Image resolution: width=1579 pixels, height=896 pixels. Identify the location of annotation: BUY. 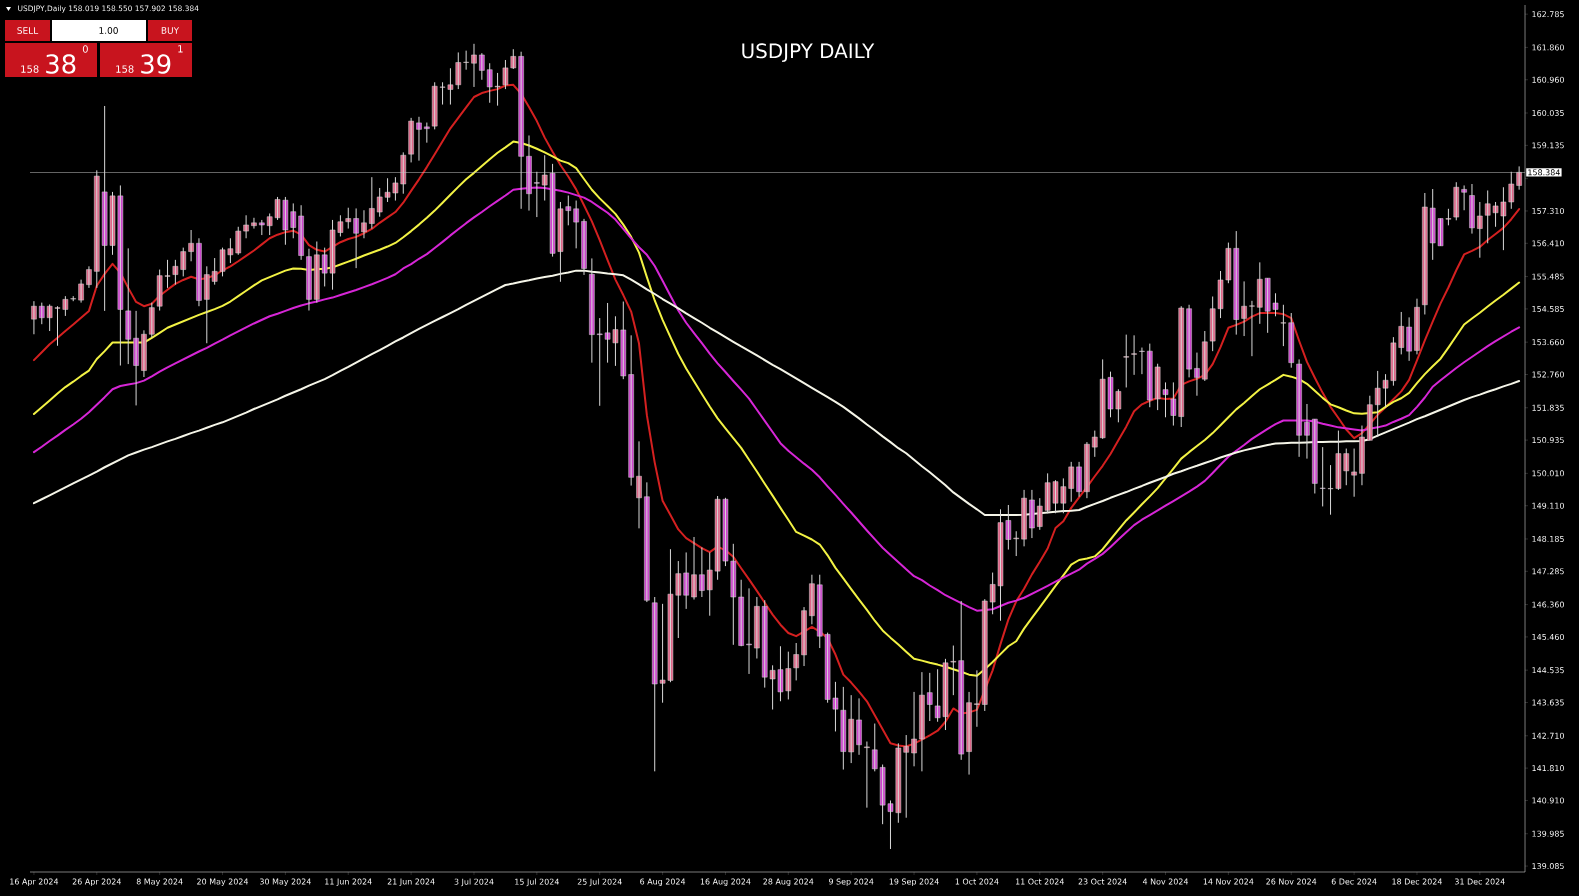
(170, 30).